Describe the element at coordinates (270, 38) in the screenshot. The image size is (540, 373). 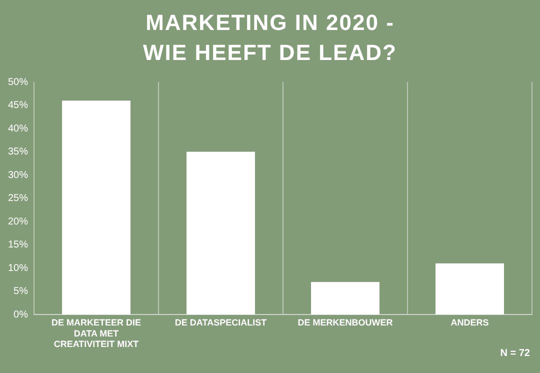
I see `chart-title: MARKETING IN 2020 - WIE HEEFT DE LEAD?` at that location.